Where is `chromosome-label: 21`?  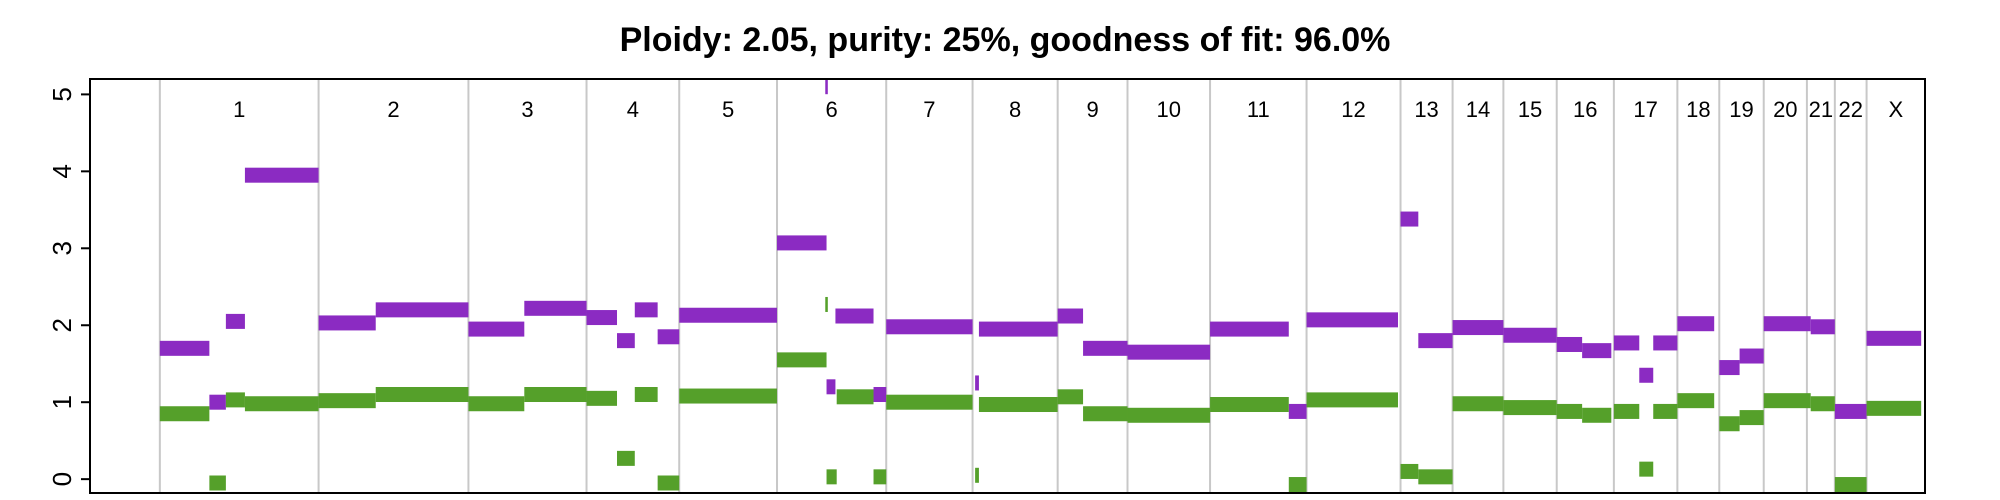
chromosome-label: 21 is located at coordinates (1821, 109).